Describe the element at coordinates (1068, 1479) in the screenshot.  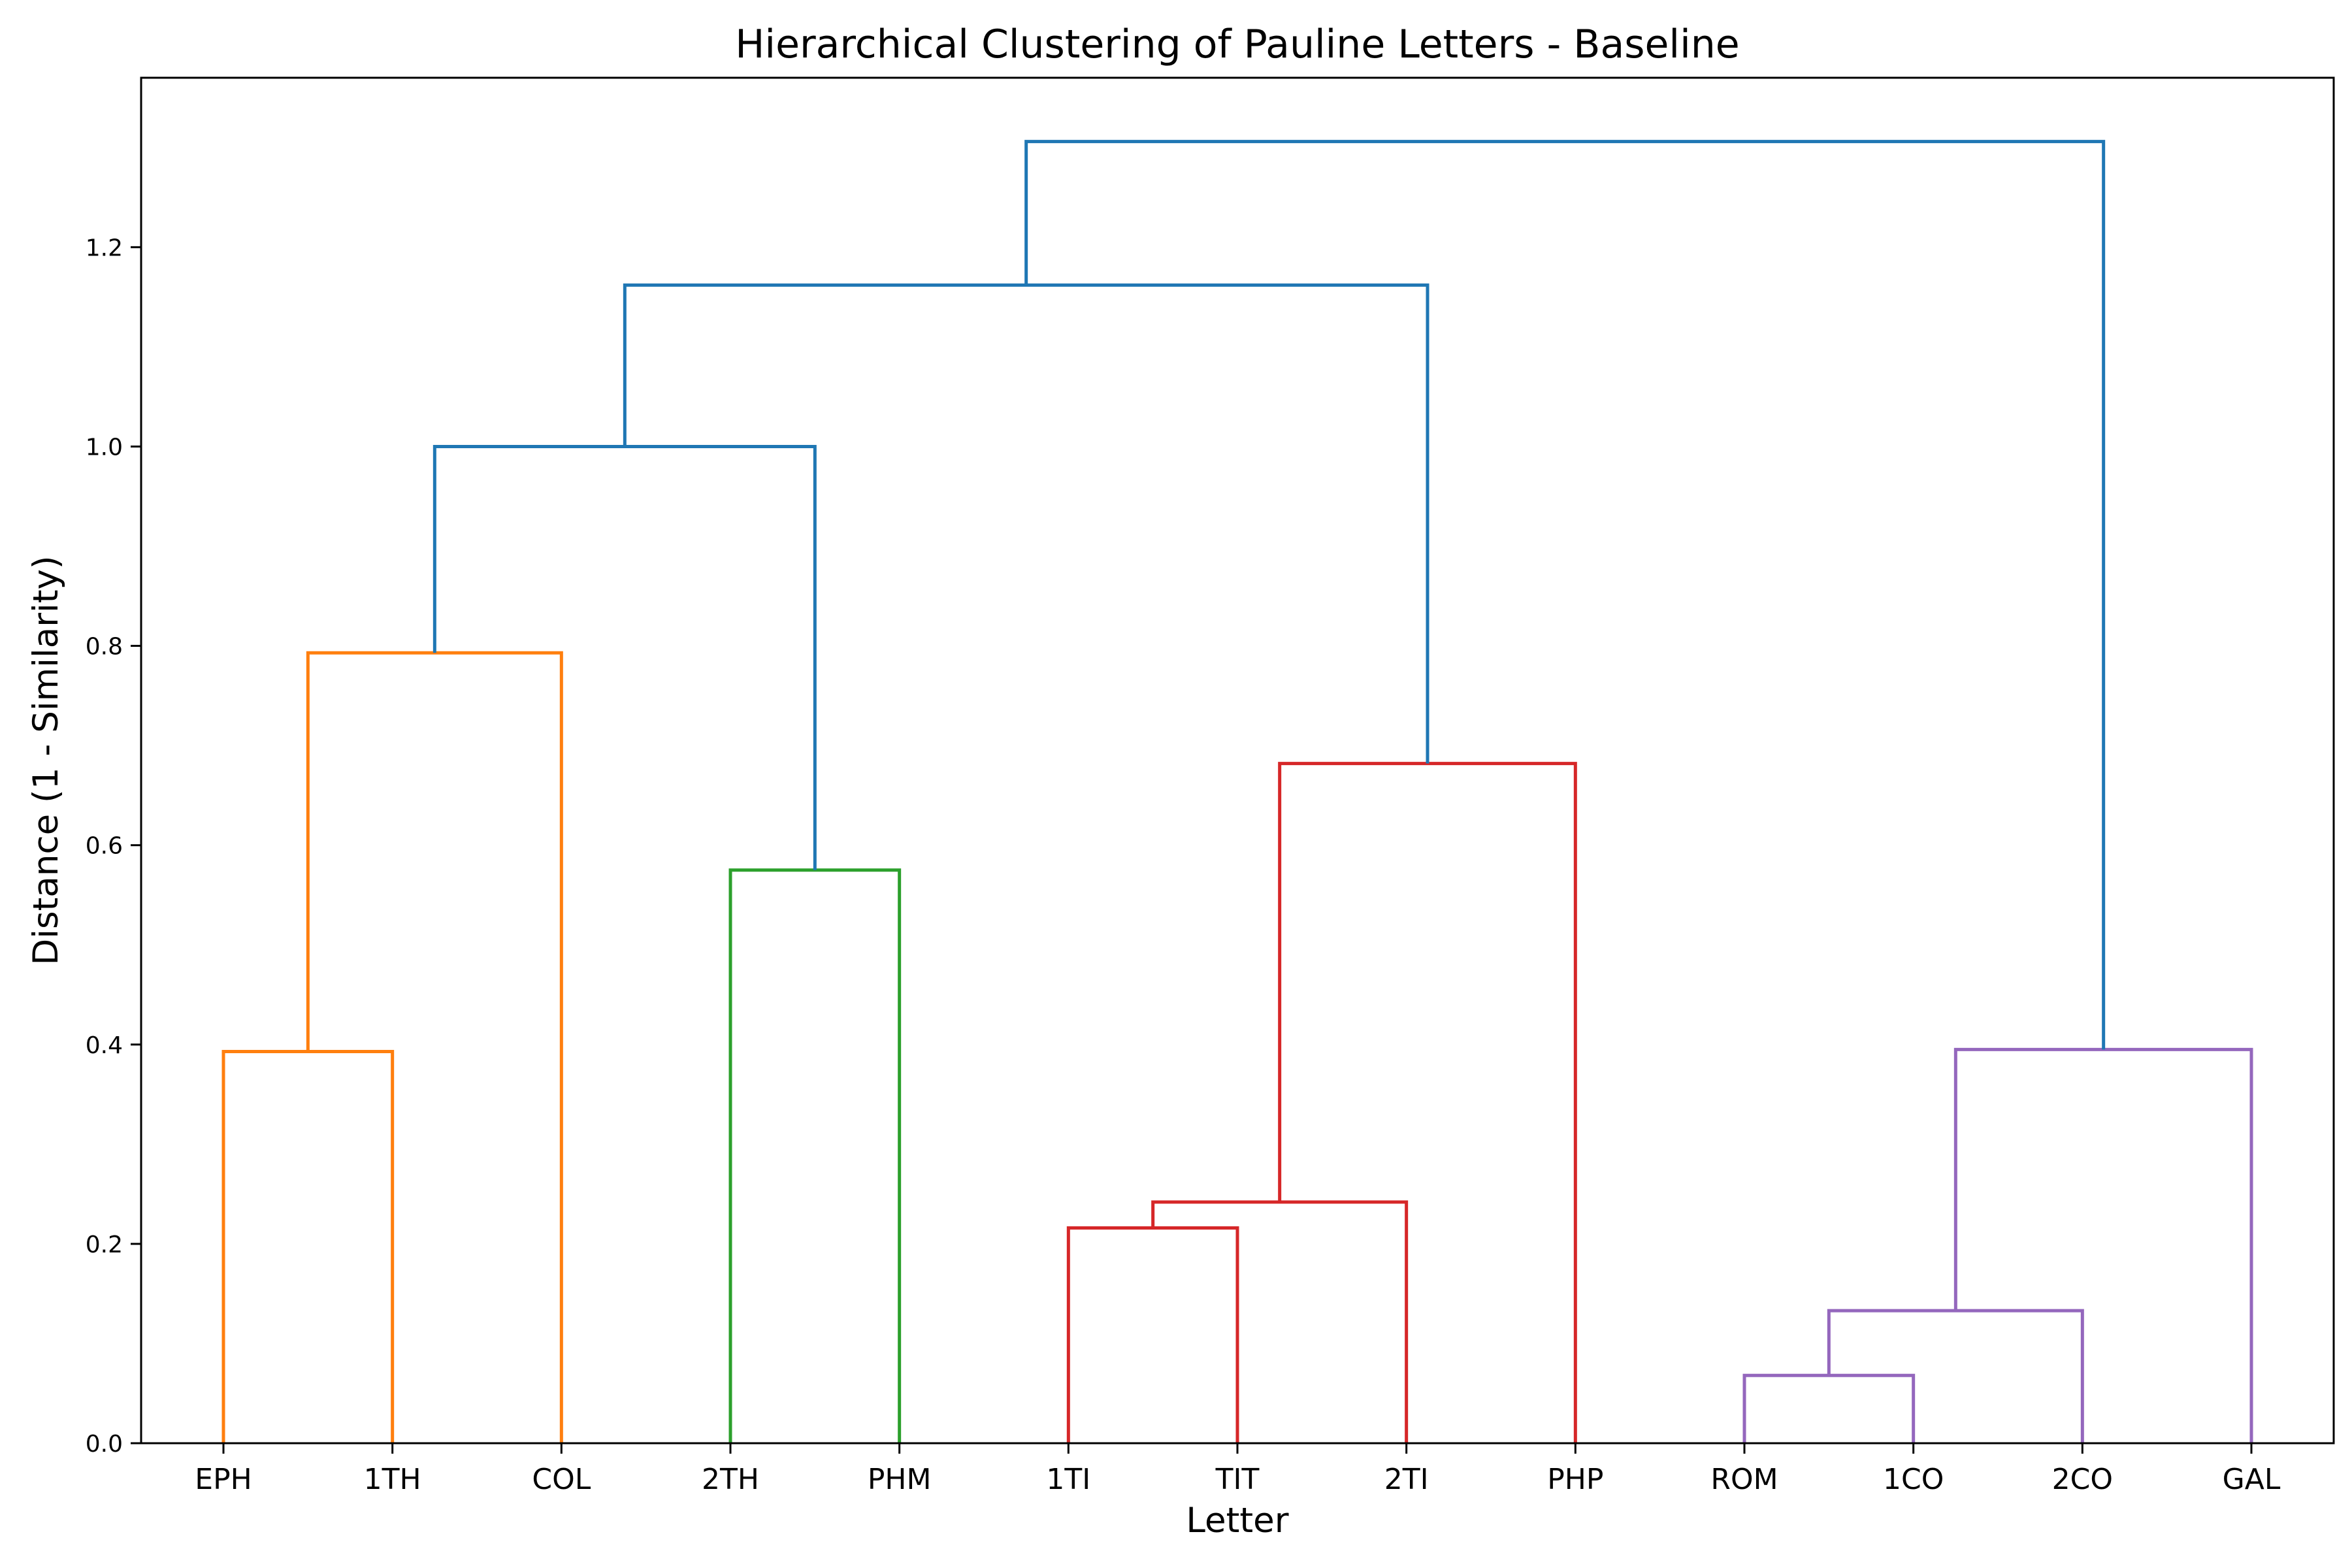
I see `leaf-label-1ti: 1TI` at that location.